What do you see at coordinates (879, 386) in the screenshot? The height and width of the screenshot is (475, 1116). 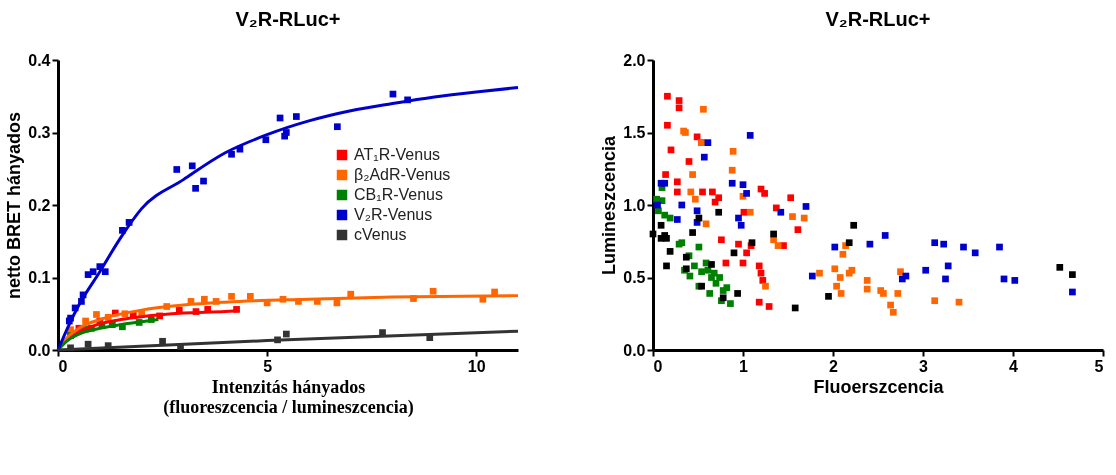 I see `x-axis-title: Fluoerszcencia` at bounding box center [879, 386].